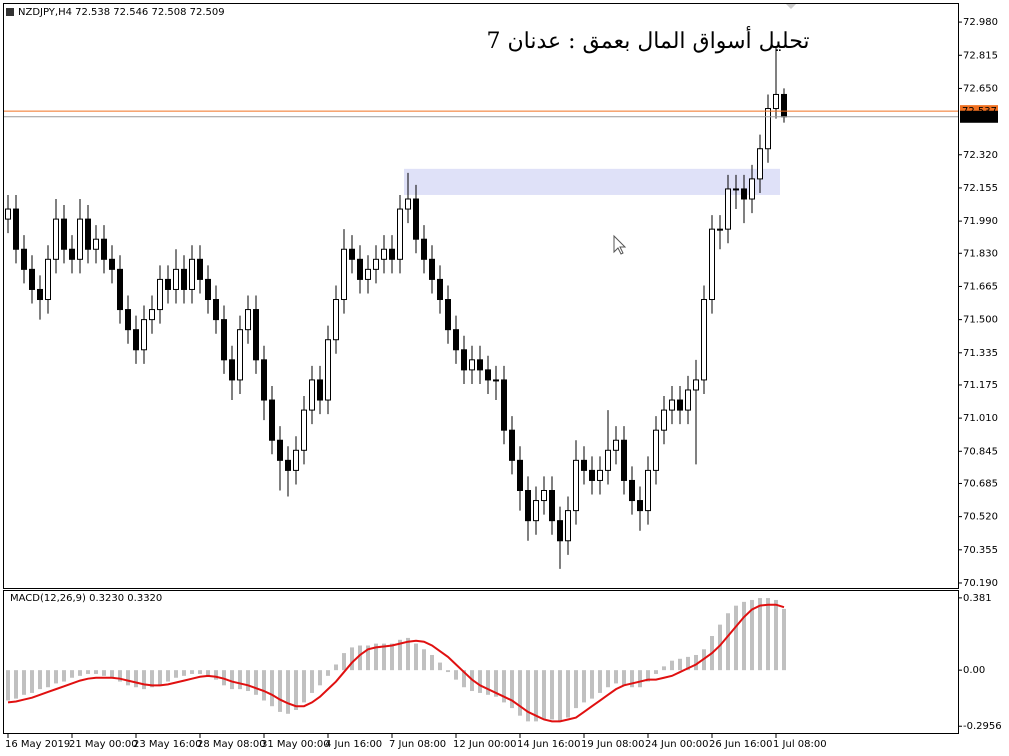 The height and width of the screenshot is (756, 1009). I want to click on macd-title: MACD(12,26,9) 0.3230 0.3320, so click(86, 598).